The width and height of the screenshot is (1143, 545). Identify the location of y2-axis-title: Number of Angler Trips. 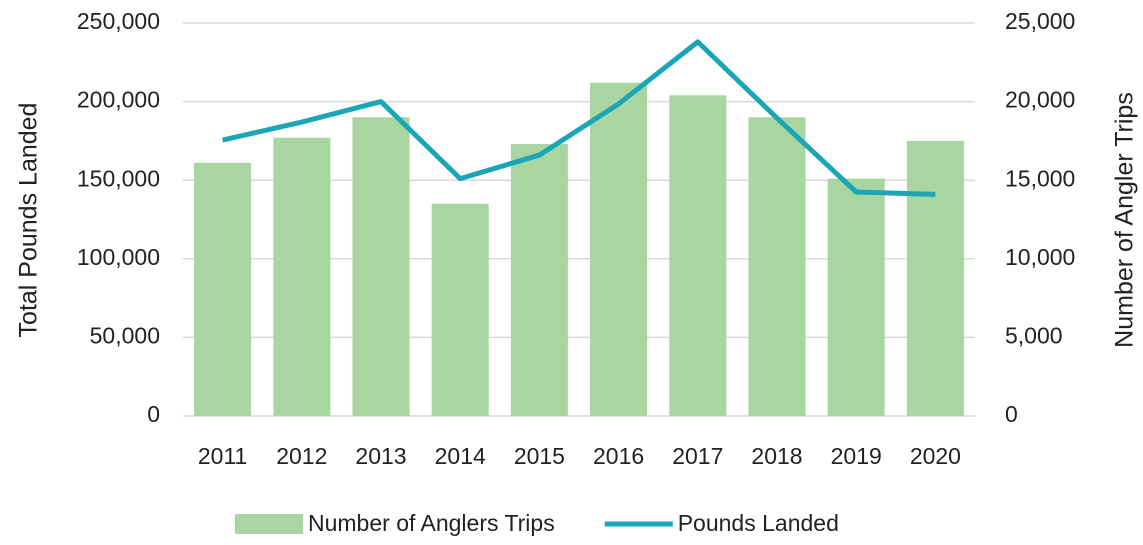
(1125, 220).